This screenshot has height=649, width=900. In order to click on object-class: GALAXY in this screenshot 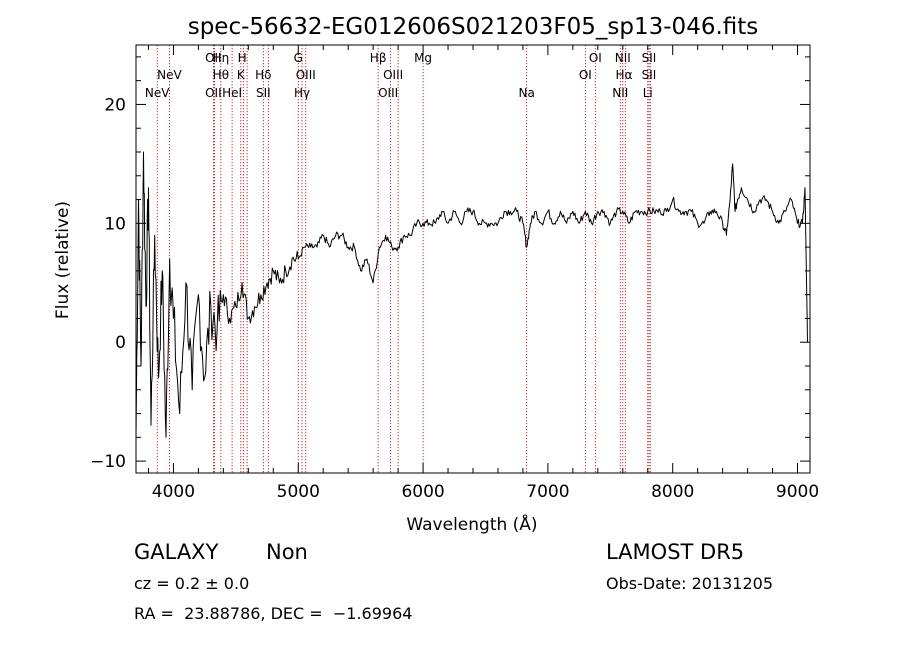, I will do `click(176, 552)`.